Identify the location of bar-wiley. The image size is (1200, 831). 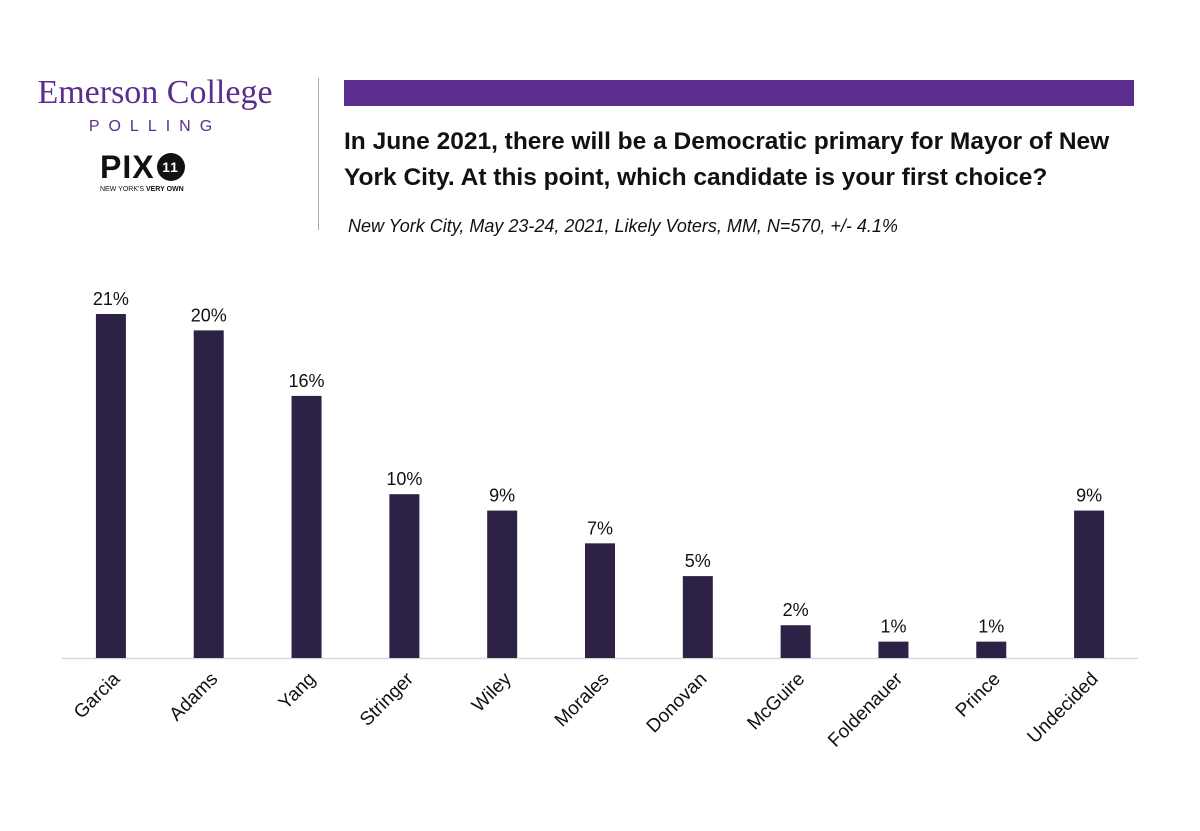
(502, 584).